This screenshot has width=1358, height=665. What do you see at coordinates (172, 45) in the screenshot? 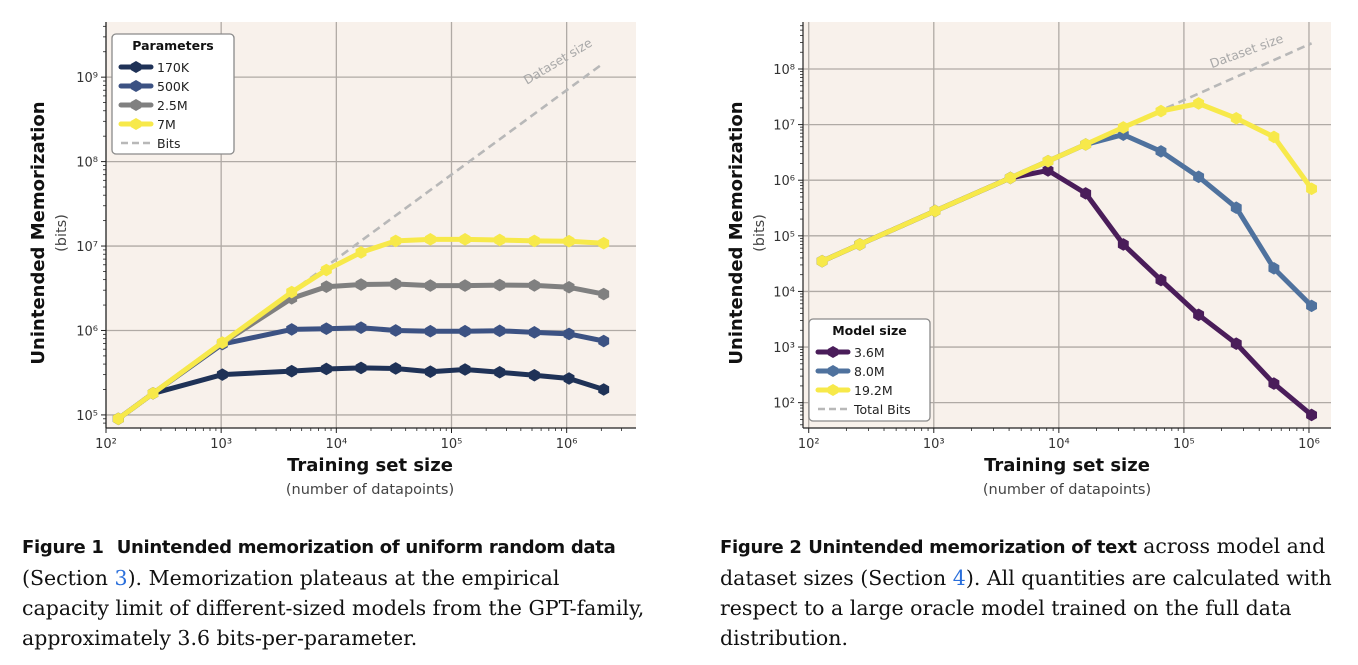
I see `chart-1-legend-title: Parameters` at bounding box center [172, 45].